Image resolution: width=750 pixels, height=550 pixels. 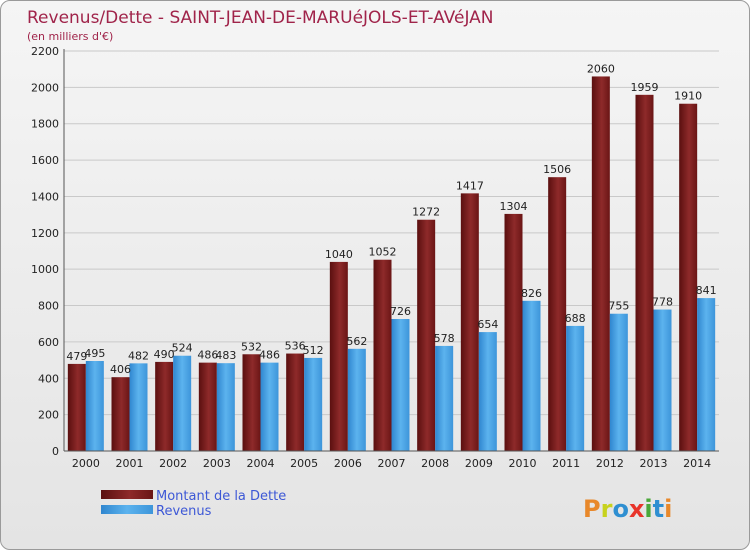 What do you see at coordinates (55, 451) in the screenshot?
I see `y-tick-label: 0` at bounding box center [55, 451].